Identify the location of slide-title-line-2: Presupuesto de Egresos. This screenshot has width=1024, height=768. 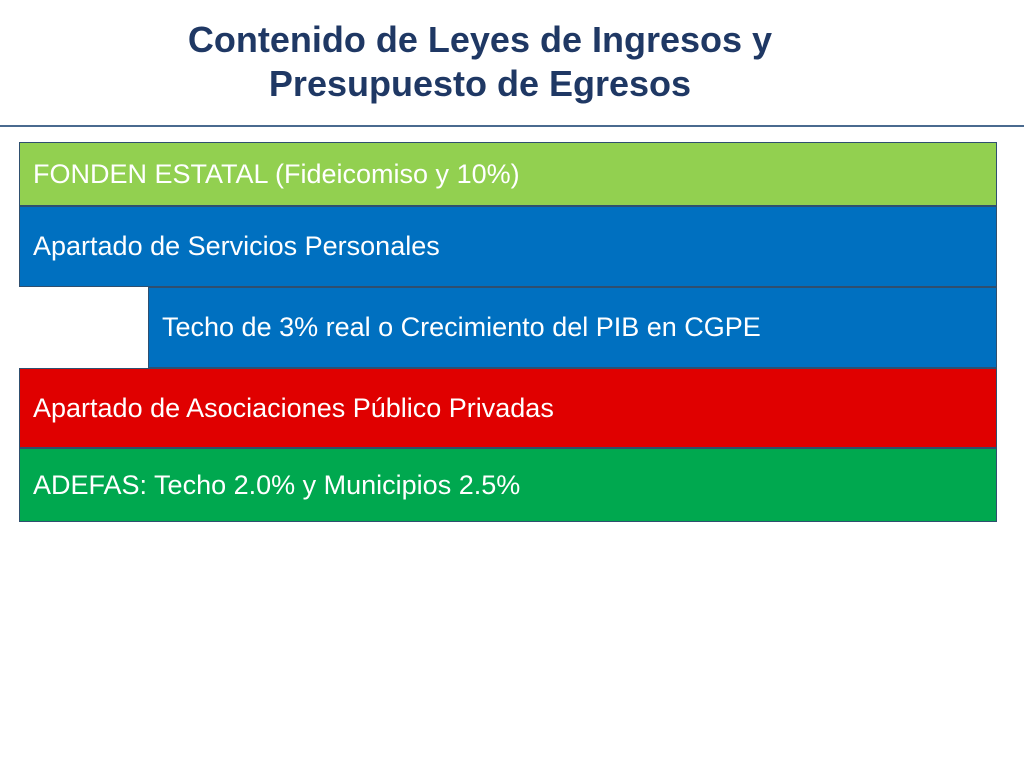
(480, 83).